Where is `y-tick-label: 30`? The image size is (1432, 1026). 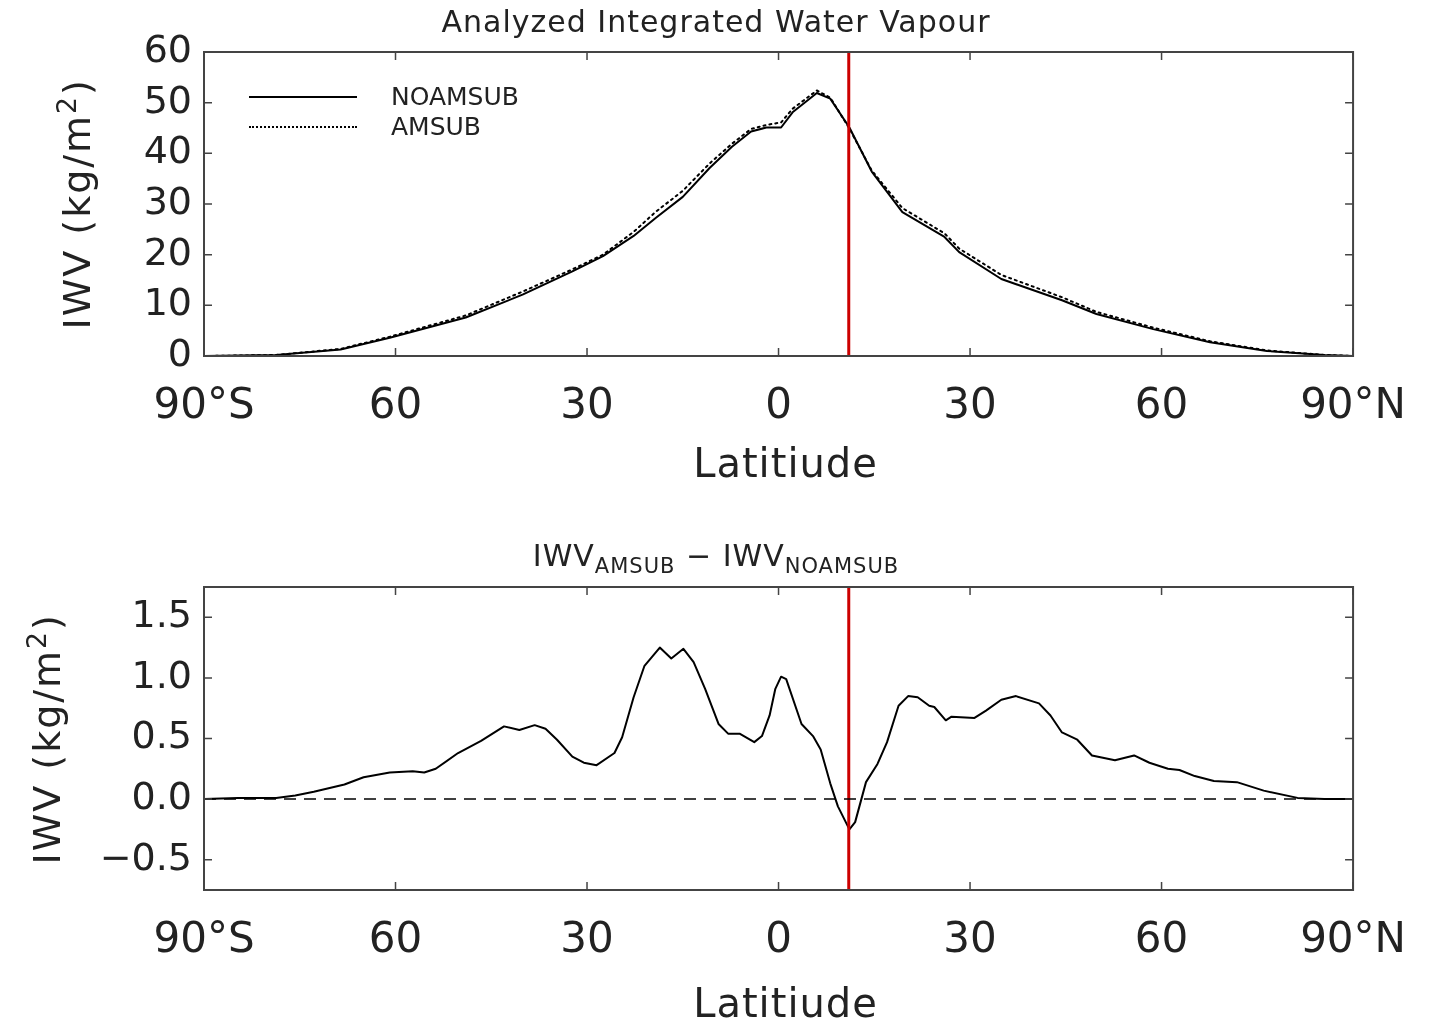 y-tick-label: 30 is located at coordinates (167, 200).